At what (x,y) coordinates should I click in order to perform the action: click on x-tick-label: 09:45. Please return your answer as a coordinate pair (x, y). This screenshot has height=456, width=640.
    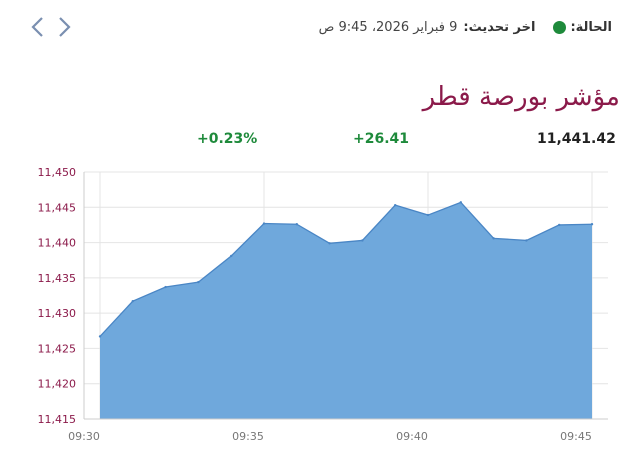
    Looking at the image, I should click on (576, 436).